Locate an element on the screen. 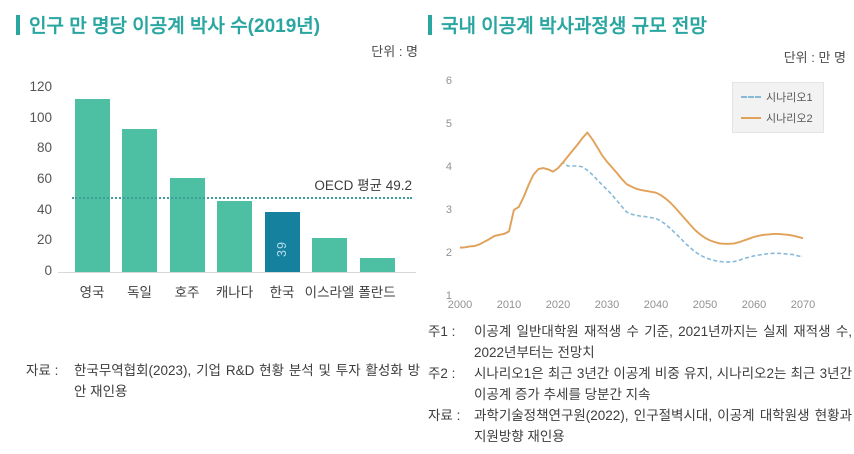 This screenshot has height=454, width=854. legend-item: 시나리오2 is located at coordinates (777, 118).